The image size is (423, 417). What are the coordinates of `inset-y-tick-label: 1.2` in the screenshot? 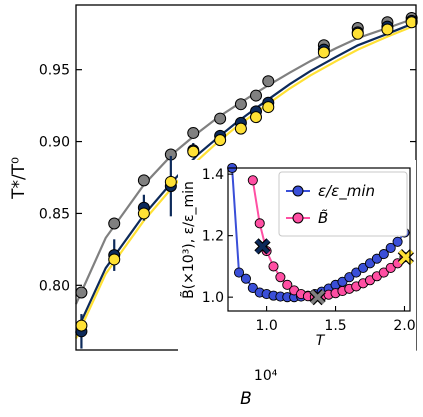 It's located at (213, 237).